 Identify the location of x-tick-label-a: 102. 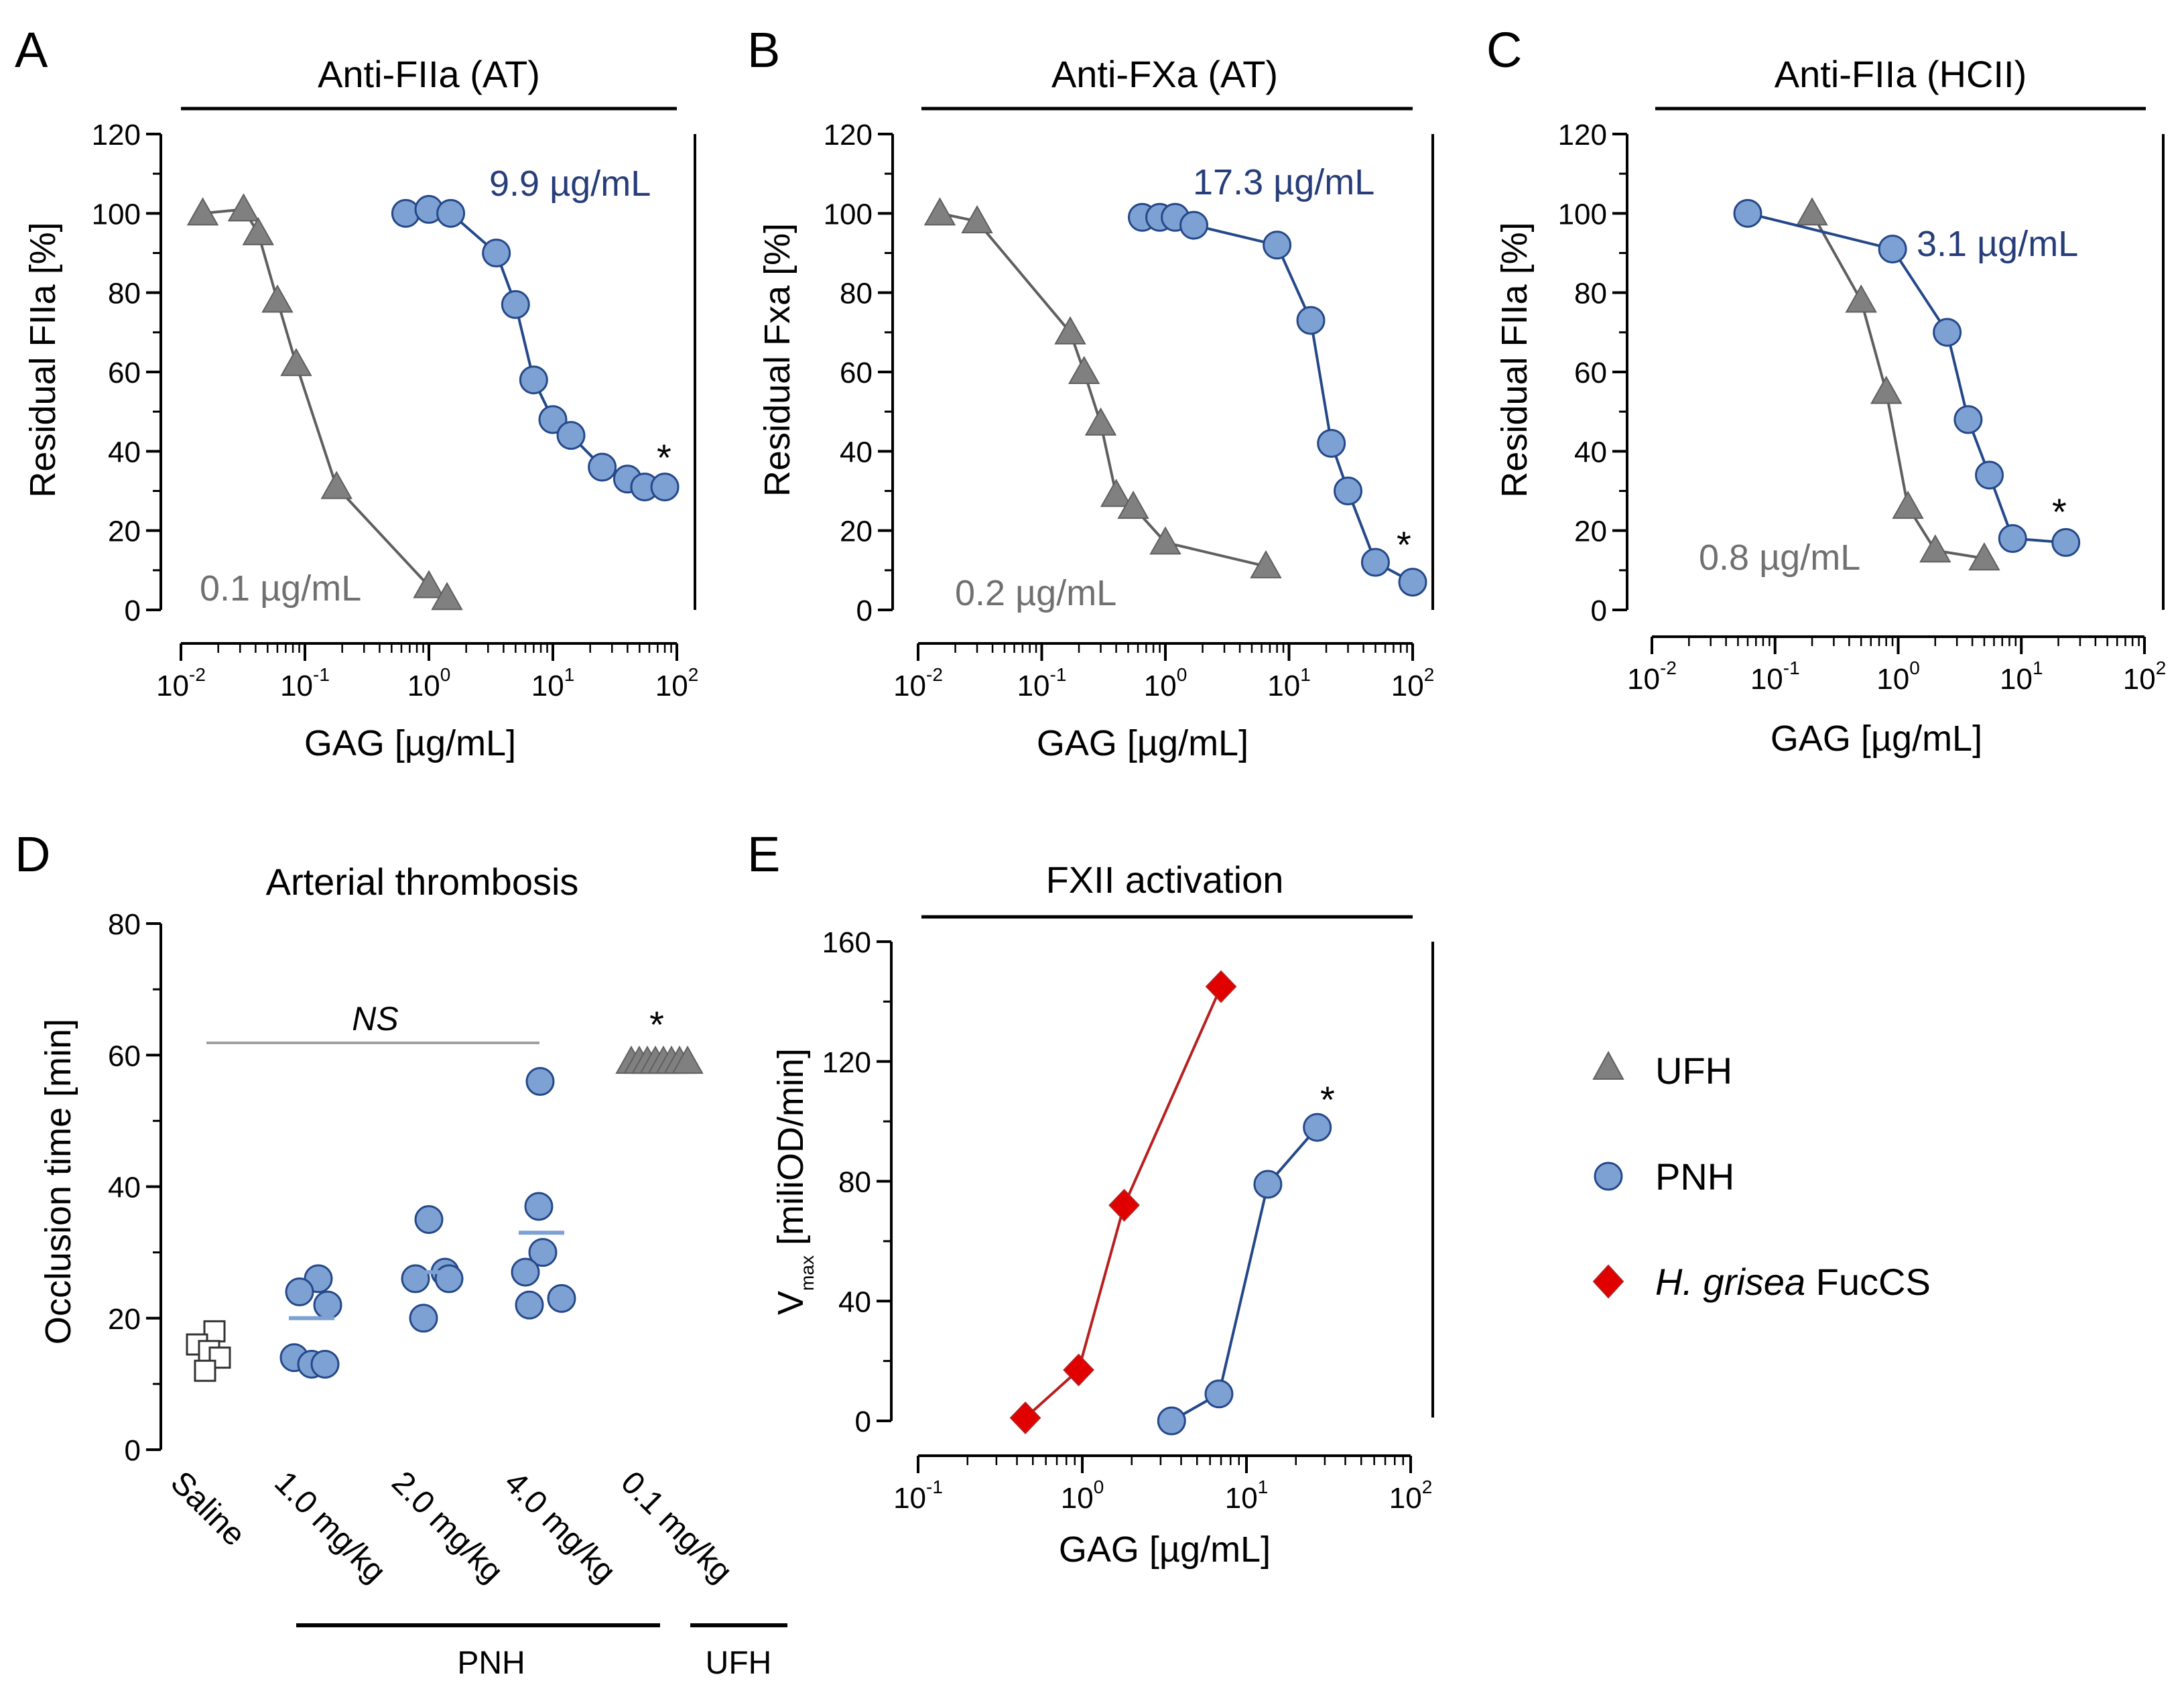
(677, 683).